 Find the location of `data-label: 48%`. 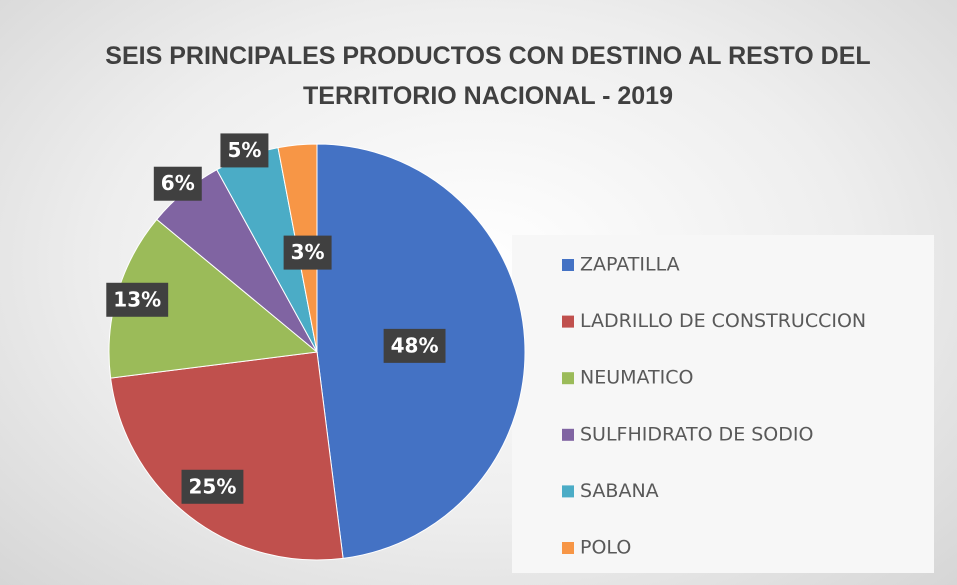

data-label: 48% is located at coordinates (414, 345).